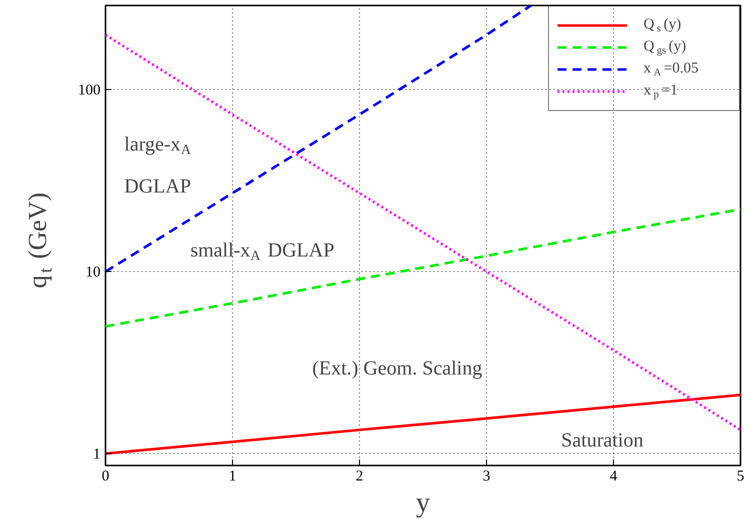  I want to click on annotation: (Ext.) Geom. Scaling, so click(397, 368).